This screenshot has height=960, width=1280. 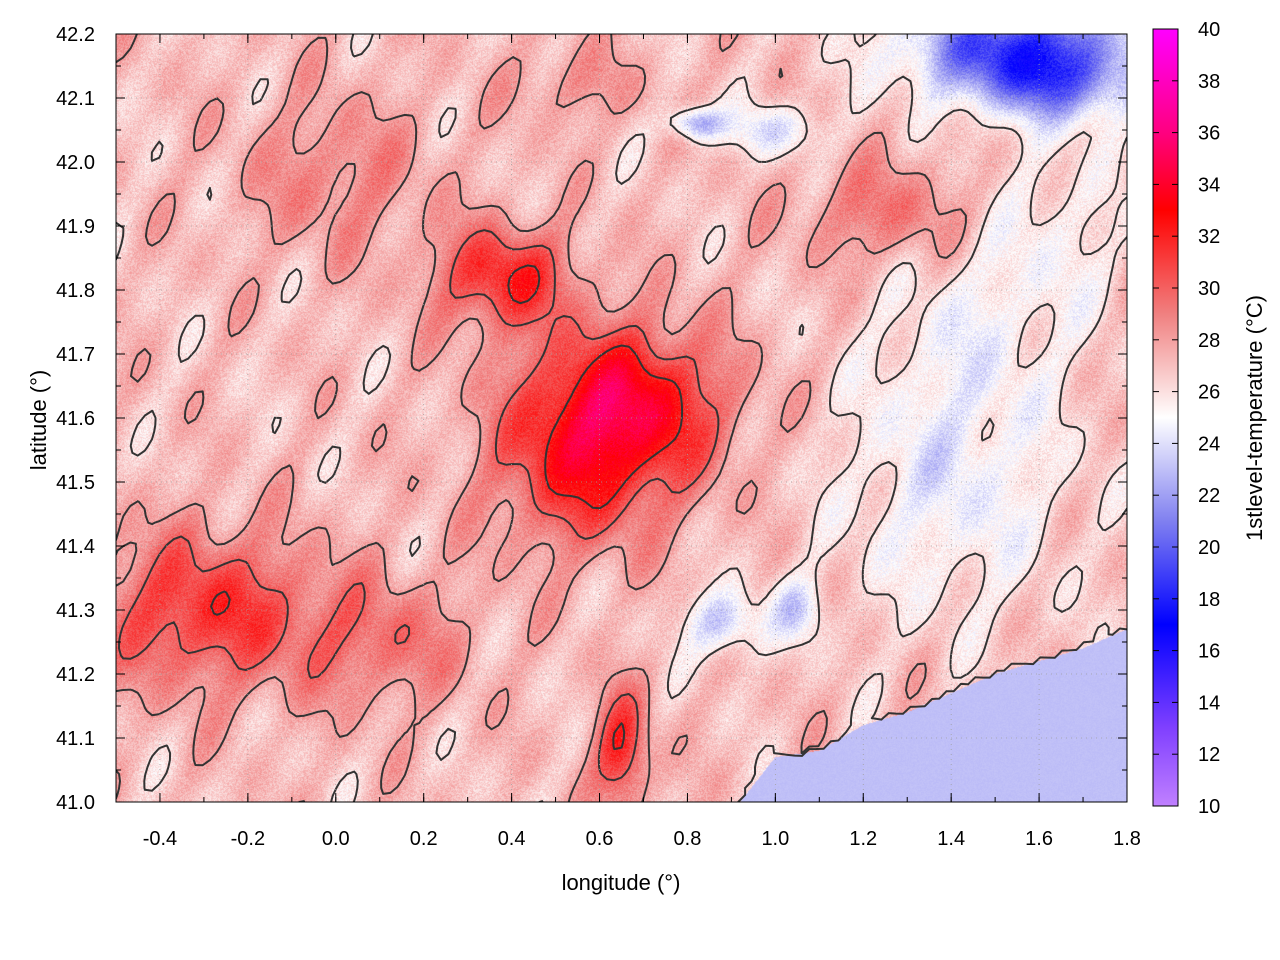 I want to click on y-tick-label: 42.1, so click(x=75, y=99).